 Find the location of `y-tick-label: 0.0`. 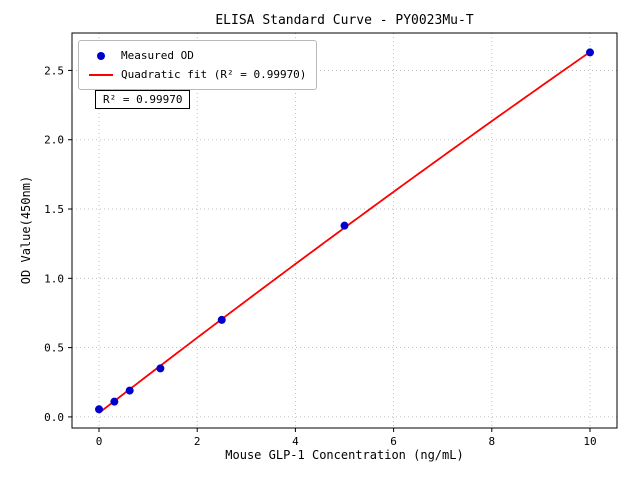

y-tick-label: 0.0 is located at coordinates (54, 417).